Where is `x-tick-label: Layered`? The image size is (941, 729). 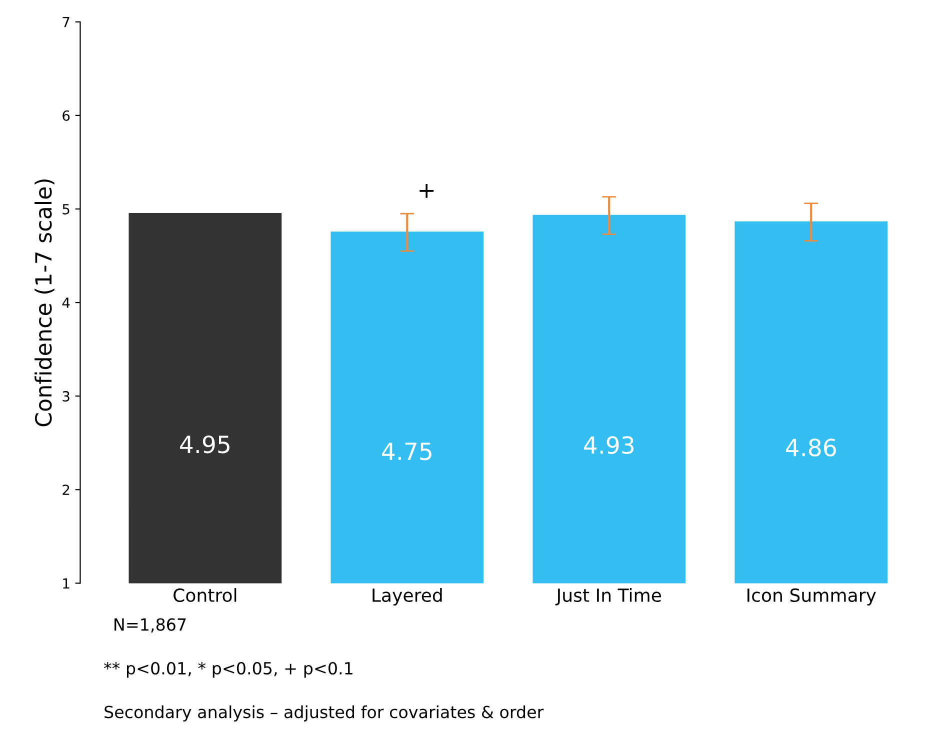 x-tick-label: Layered is located at coordinates (407, 597).